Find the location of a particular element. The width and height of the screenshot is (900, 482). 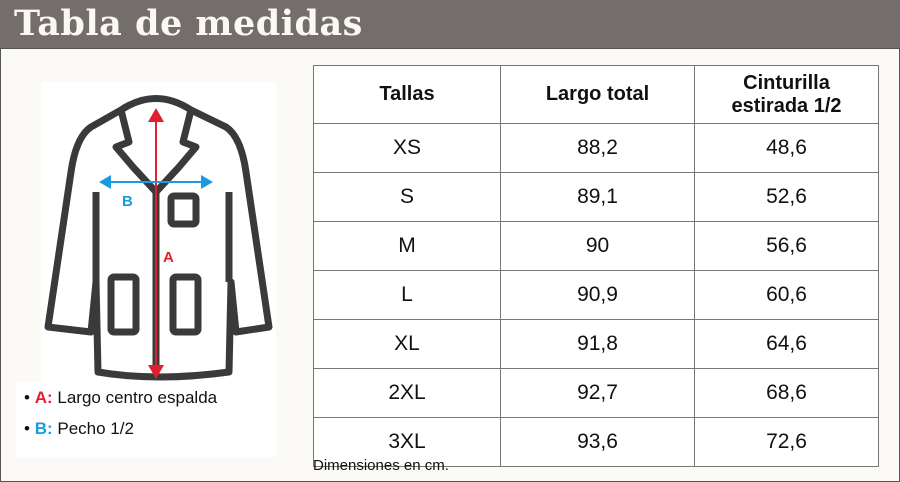

table-cell: 91,8 is located at coordinates (597, 344).